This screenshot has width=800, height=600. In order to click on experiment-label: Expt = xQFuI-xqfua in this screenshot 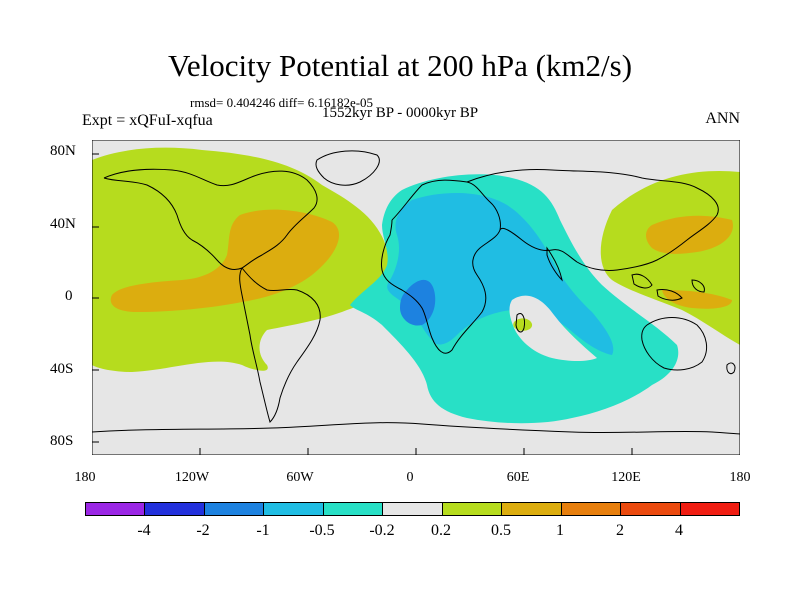, I will do `click(147, 120)`.